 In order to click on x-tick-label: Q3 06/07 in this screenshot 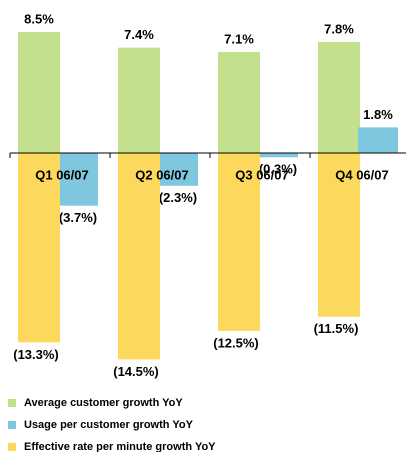, I will do `click(262, 174)`.